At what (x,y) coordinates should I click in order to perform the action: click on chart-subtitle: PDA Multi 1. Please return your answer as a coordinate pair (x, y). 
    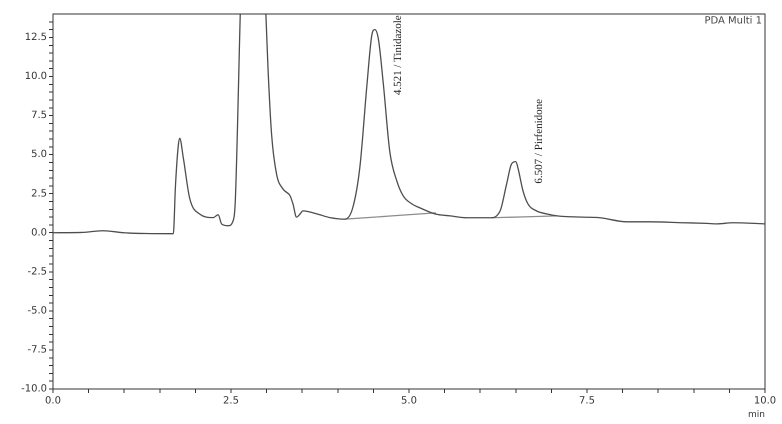
    Looking at the image, I should click on (733, 21).